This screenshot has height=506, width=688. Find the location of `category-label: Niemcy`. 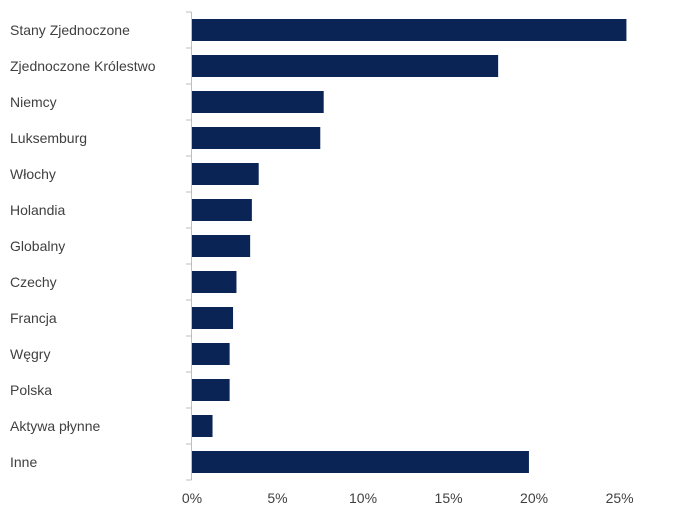

category-label: Niemcy is located at coordinates (33, 102).